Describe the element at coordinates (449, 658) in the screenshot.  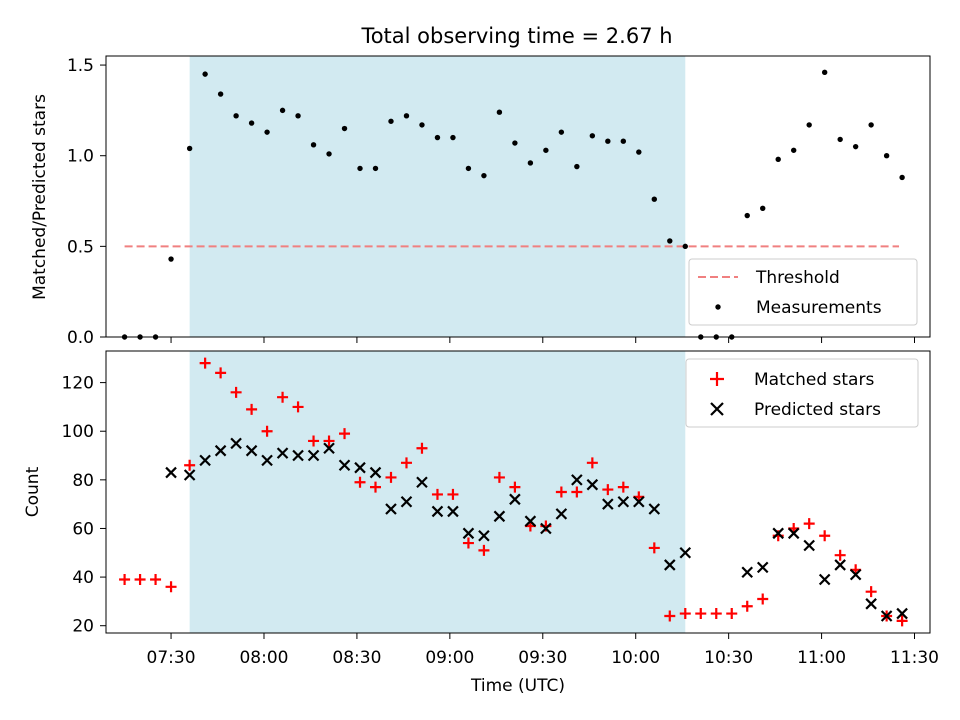
I see `x-tick-label: 09:00` at that location.